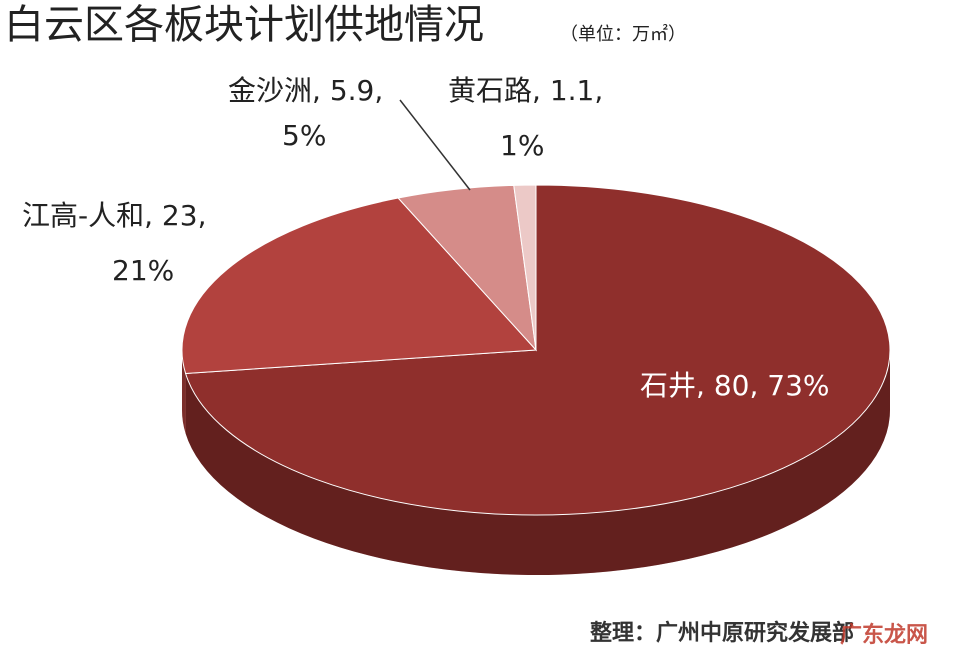 The image size is (960, 656). What do you see at coordinates (244, 25) in the screenshot?
I see `chart-title: 白云区各板块计划供地情况` at bounding box center [244, 25].